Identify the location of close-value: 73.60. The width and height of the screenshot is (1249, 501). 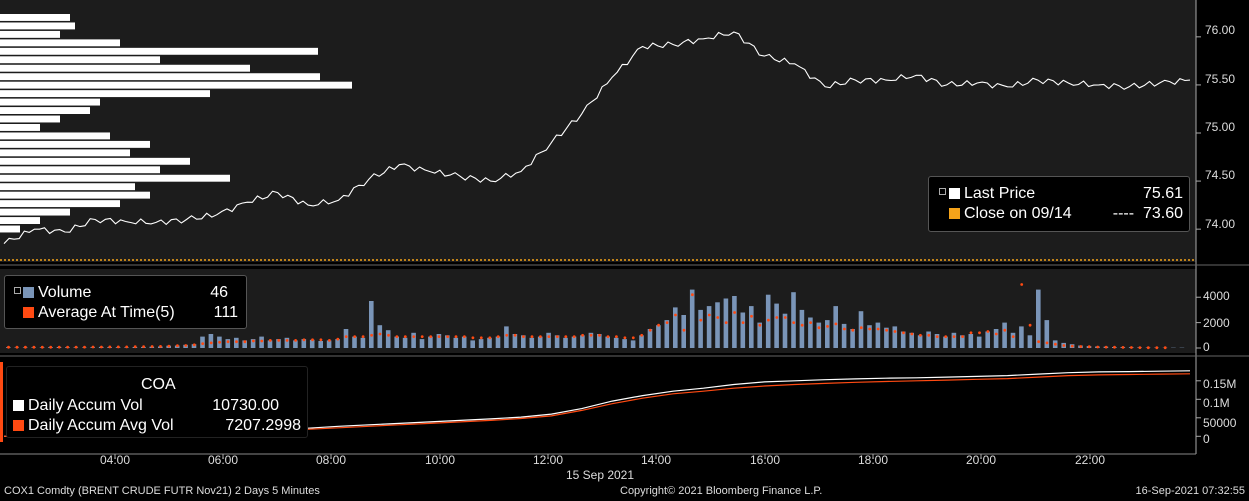
(1162, 213).